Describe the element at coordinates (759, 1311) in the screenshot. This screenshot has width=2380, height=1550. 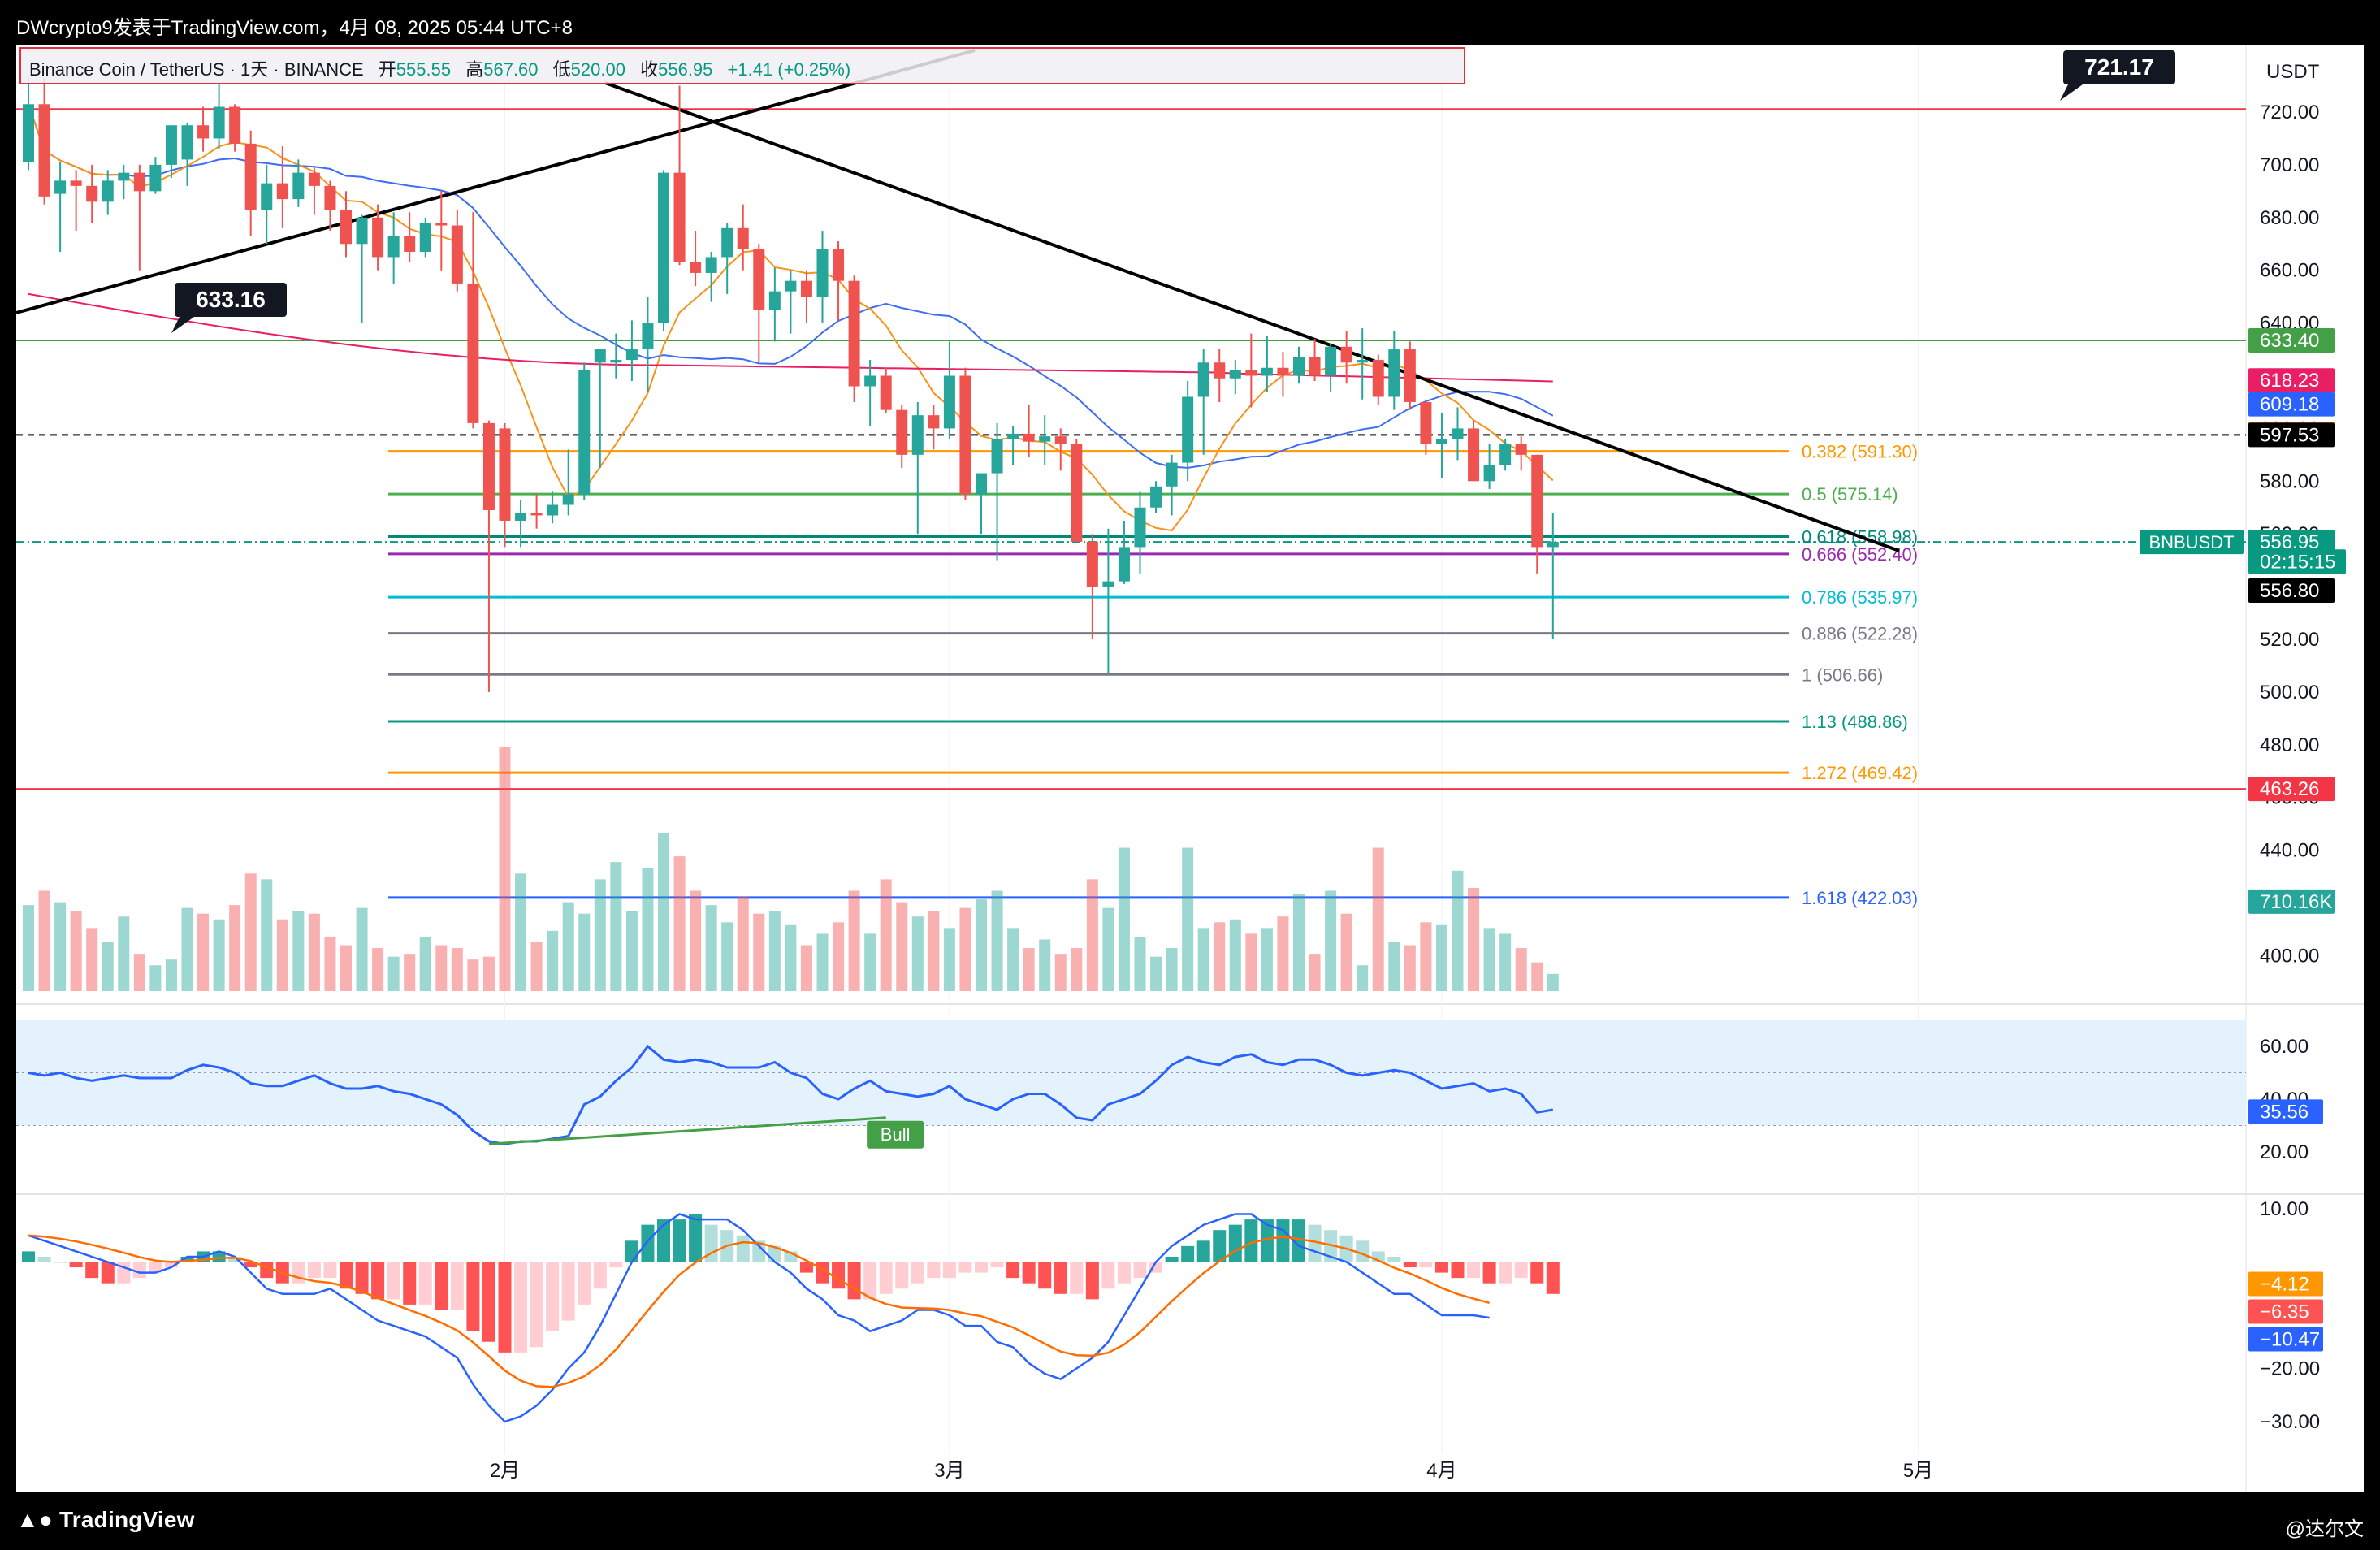
I see `macd-signal-line` at that location.